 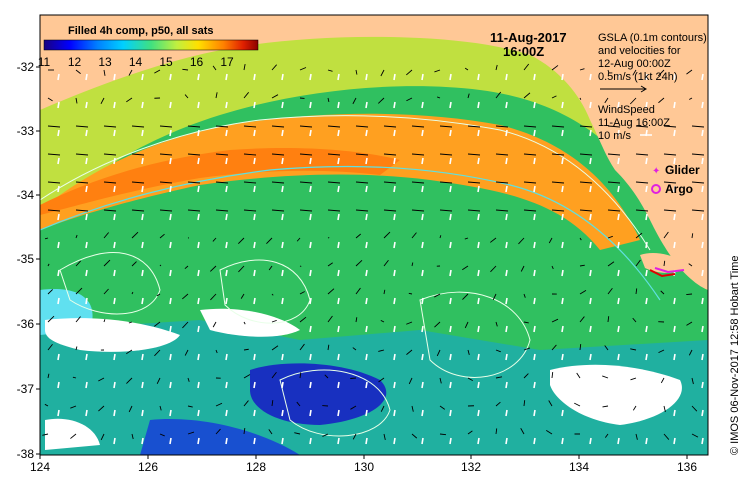 I want to click on lon-label: 134, so click(x=579, y=467).